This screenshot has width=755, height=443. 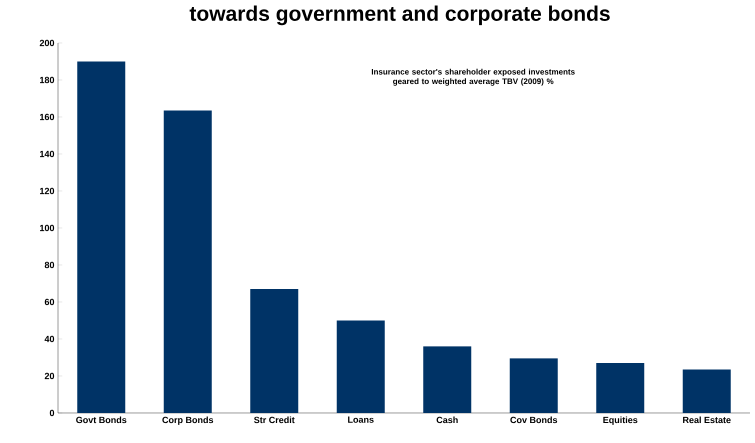 I want to click on y-tick-label: 200, so click(x=47, y=43).